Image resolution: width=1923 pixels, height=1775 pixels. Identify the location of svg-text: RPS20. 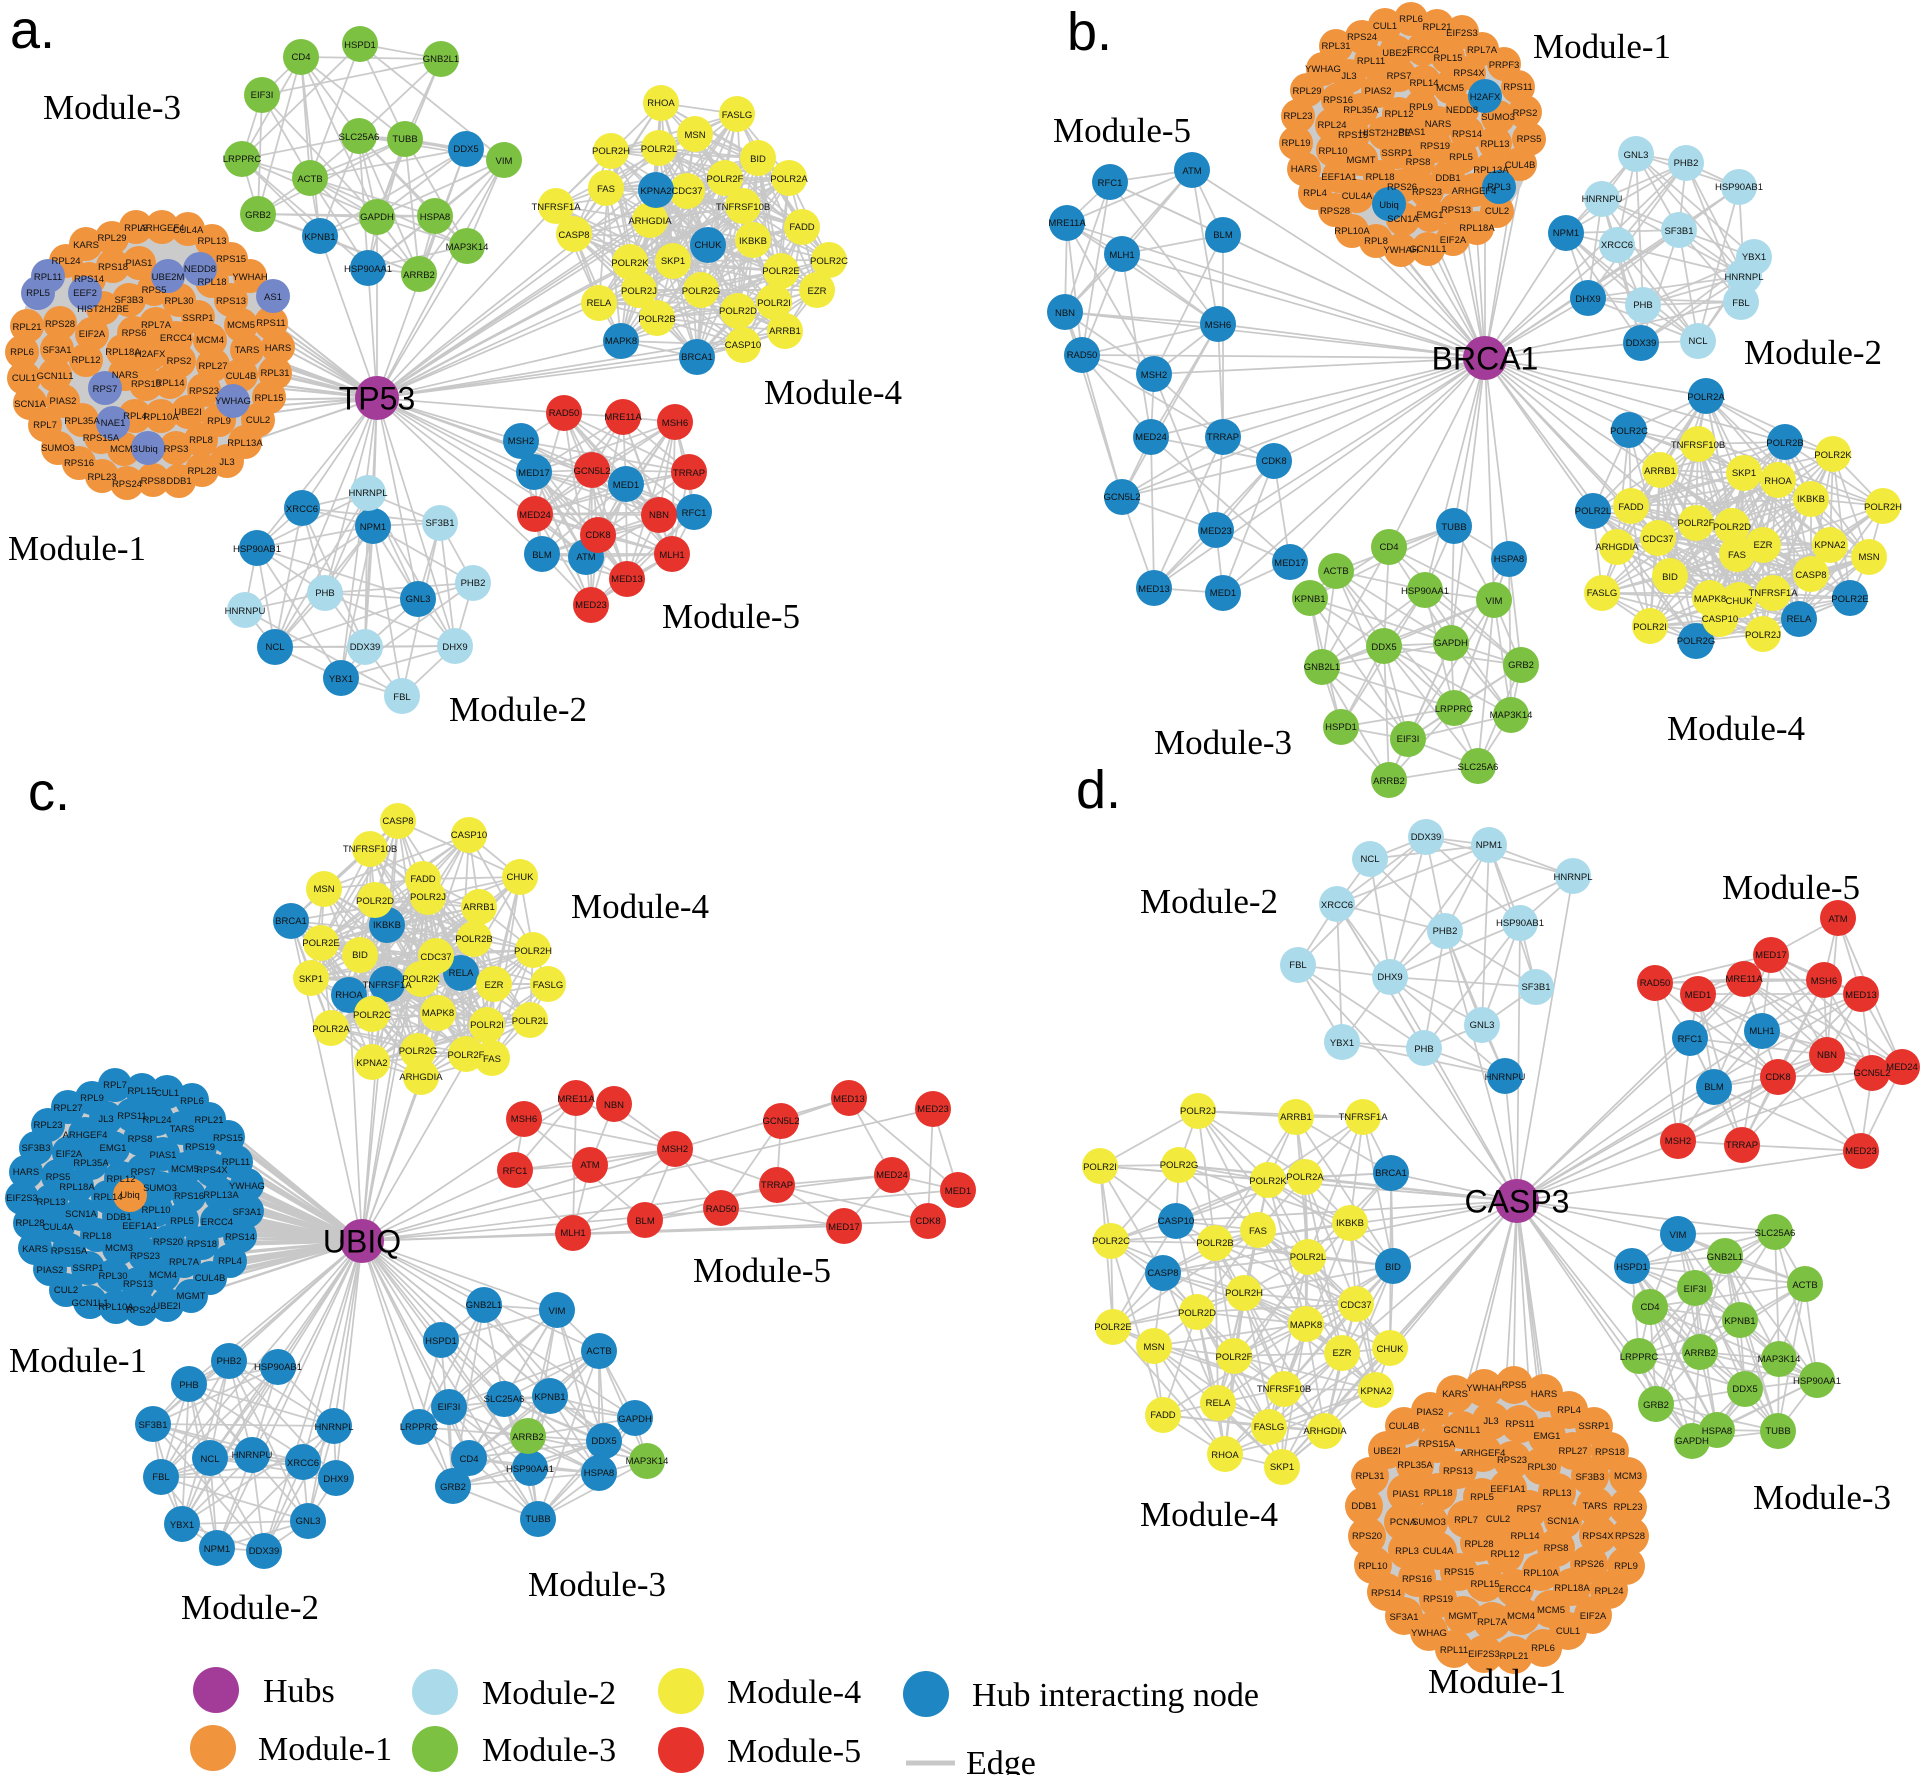
(1367, 1536).